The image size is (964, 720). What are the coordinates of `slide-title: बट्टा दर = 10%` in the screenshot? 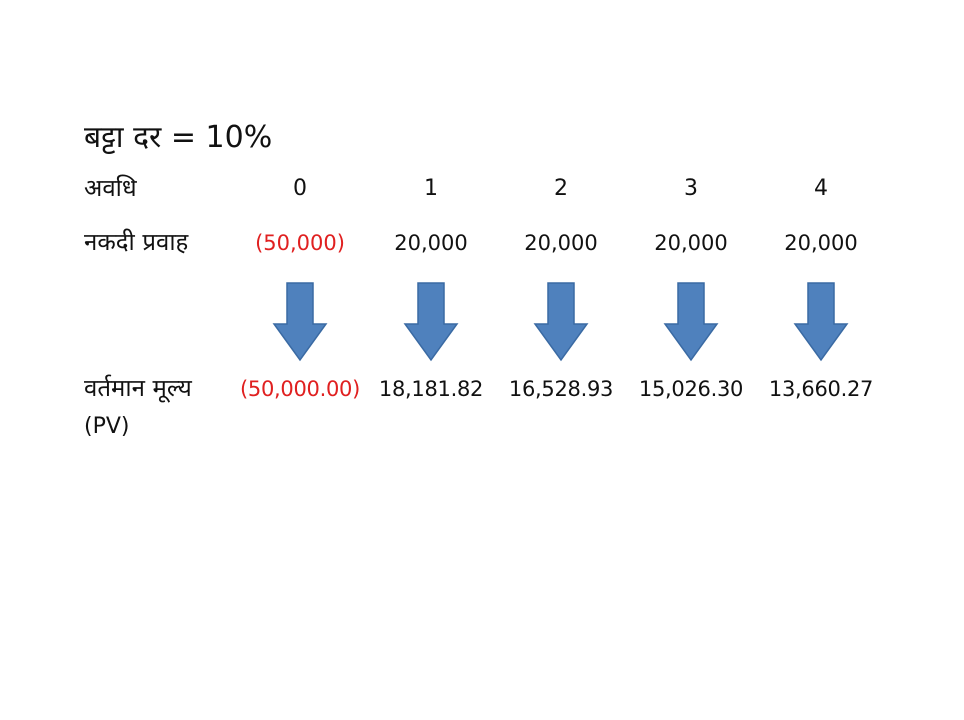 It's located at (178, 137).